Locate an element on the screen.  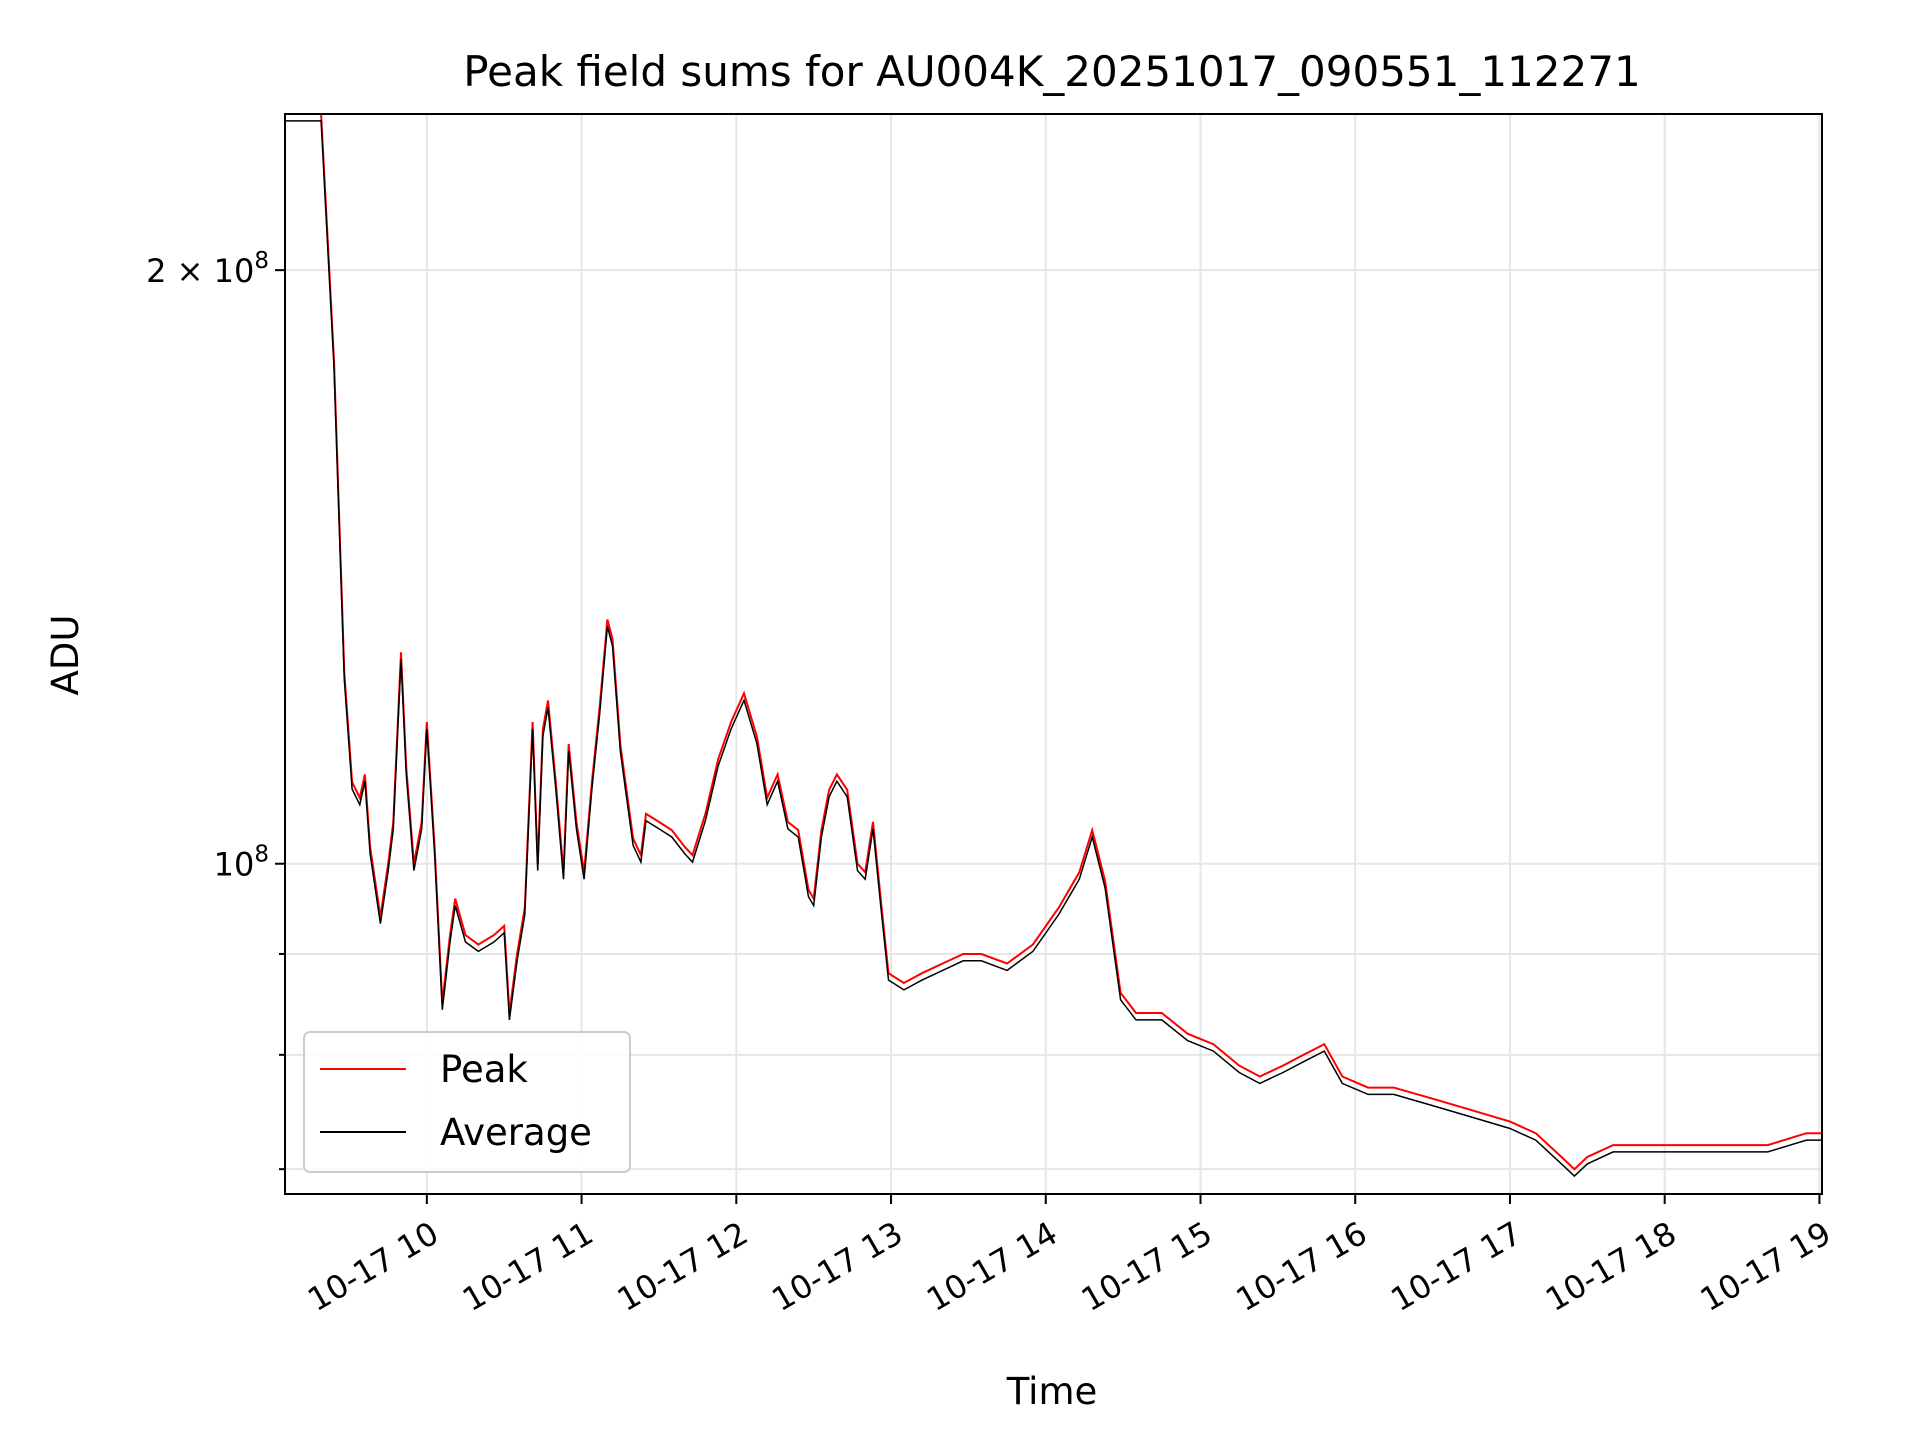
y-tick-label: 2 × 108 is located at coordinates (207, 269).